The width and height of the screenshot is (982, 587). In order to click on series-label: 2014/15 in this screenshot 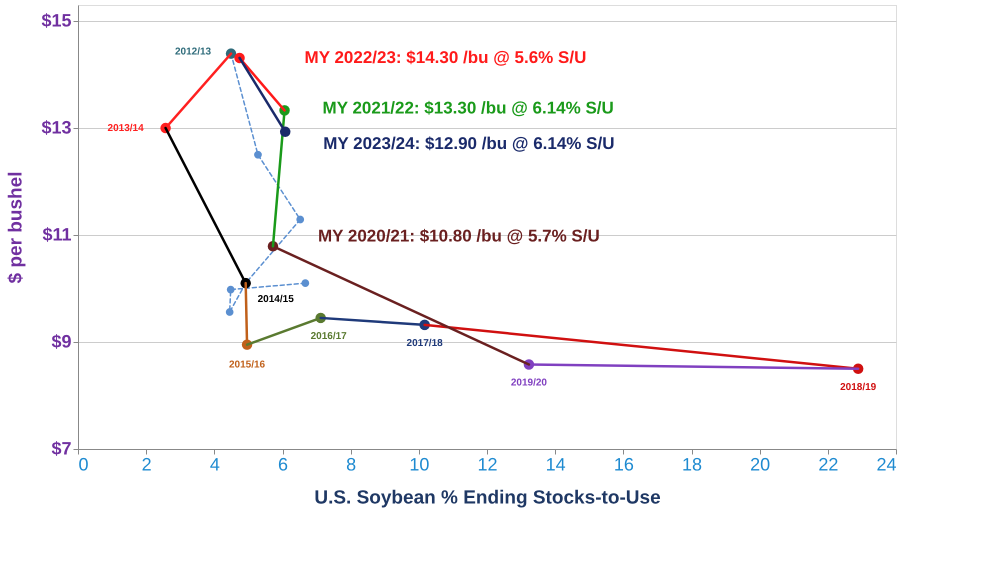, I will do `click(276, 300)`.